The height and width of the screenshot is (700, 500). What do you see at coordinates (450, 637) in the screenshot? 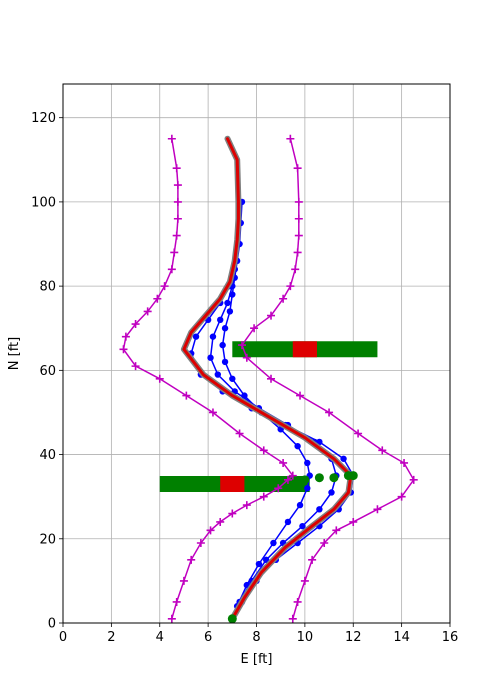
I see `x-tick-label: 16` at bounding box center [450, 637].